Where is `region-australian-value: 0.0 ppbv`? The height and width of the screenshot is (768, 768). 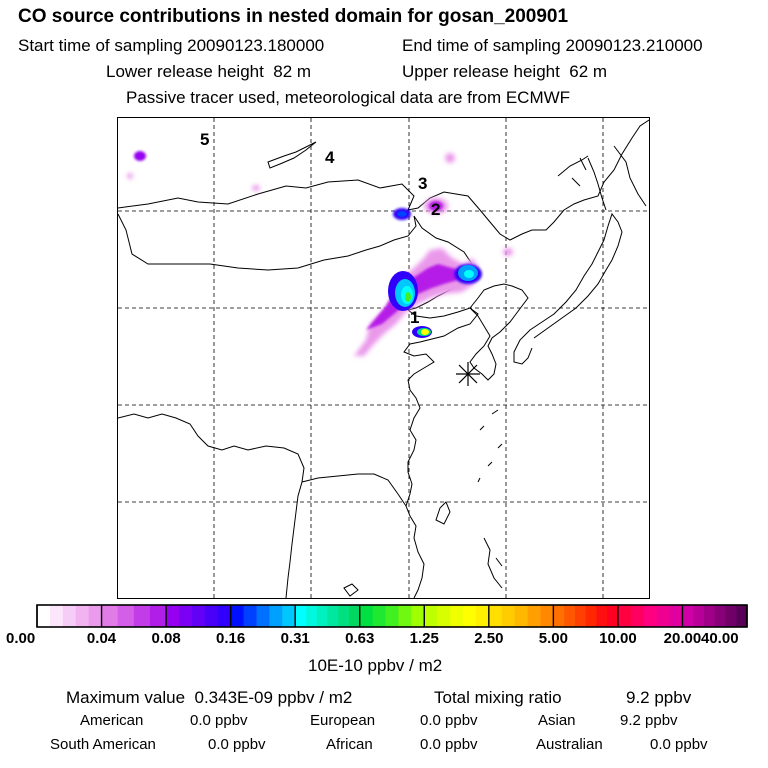 region-australian-value: 0.0 ppbv is located at coordinates (679, 744).